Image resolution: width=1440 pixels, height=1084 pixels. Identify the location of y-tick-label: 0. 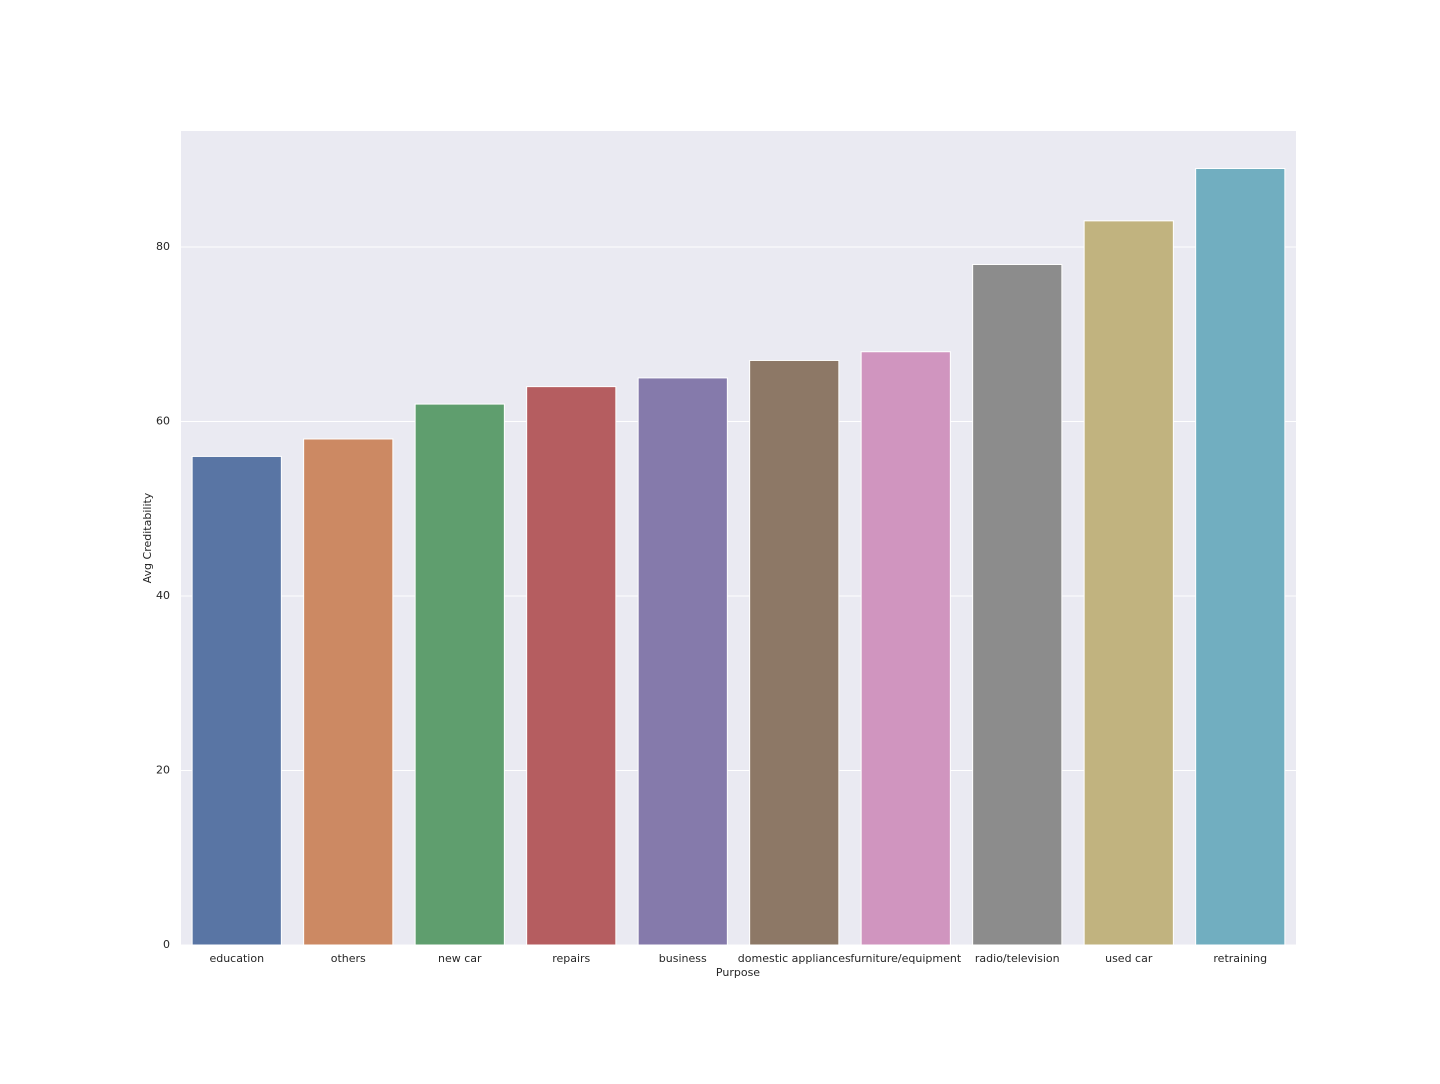
(166, 944).